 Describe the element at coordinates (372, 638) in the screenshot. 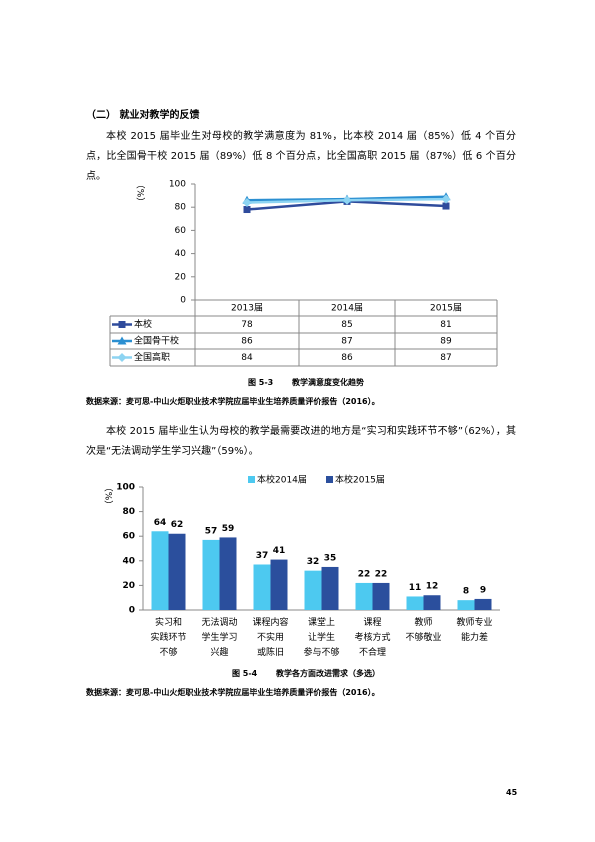

I see `x-tick-label: 课程 考核方式 不合理` at that location.